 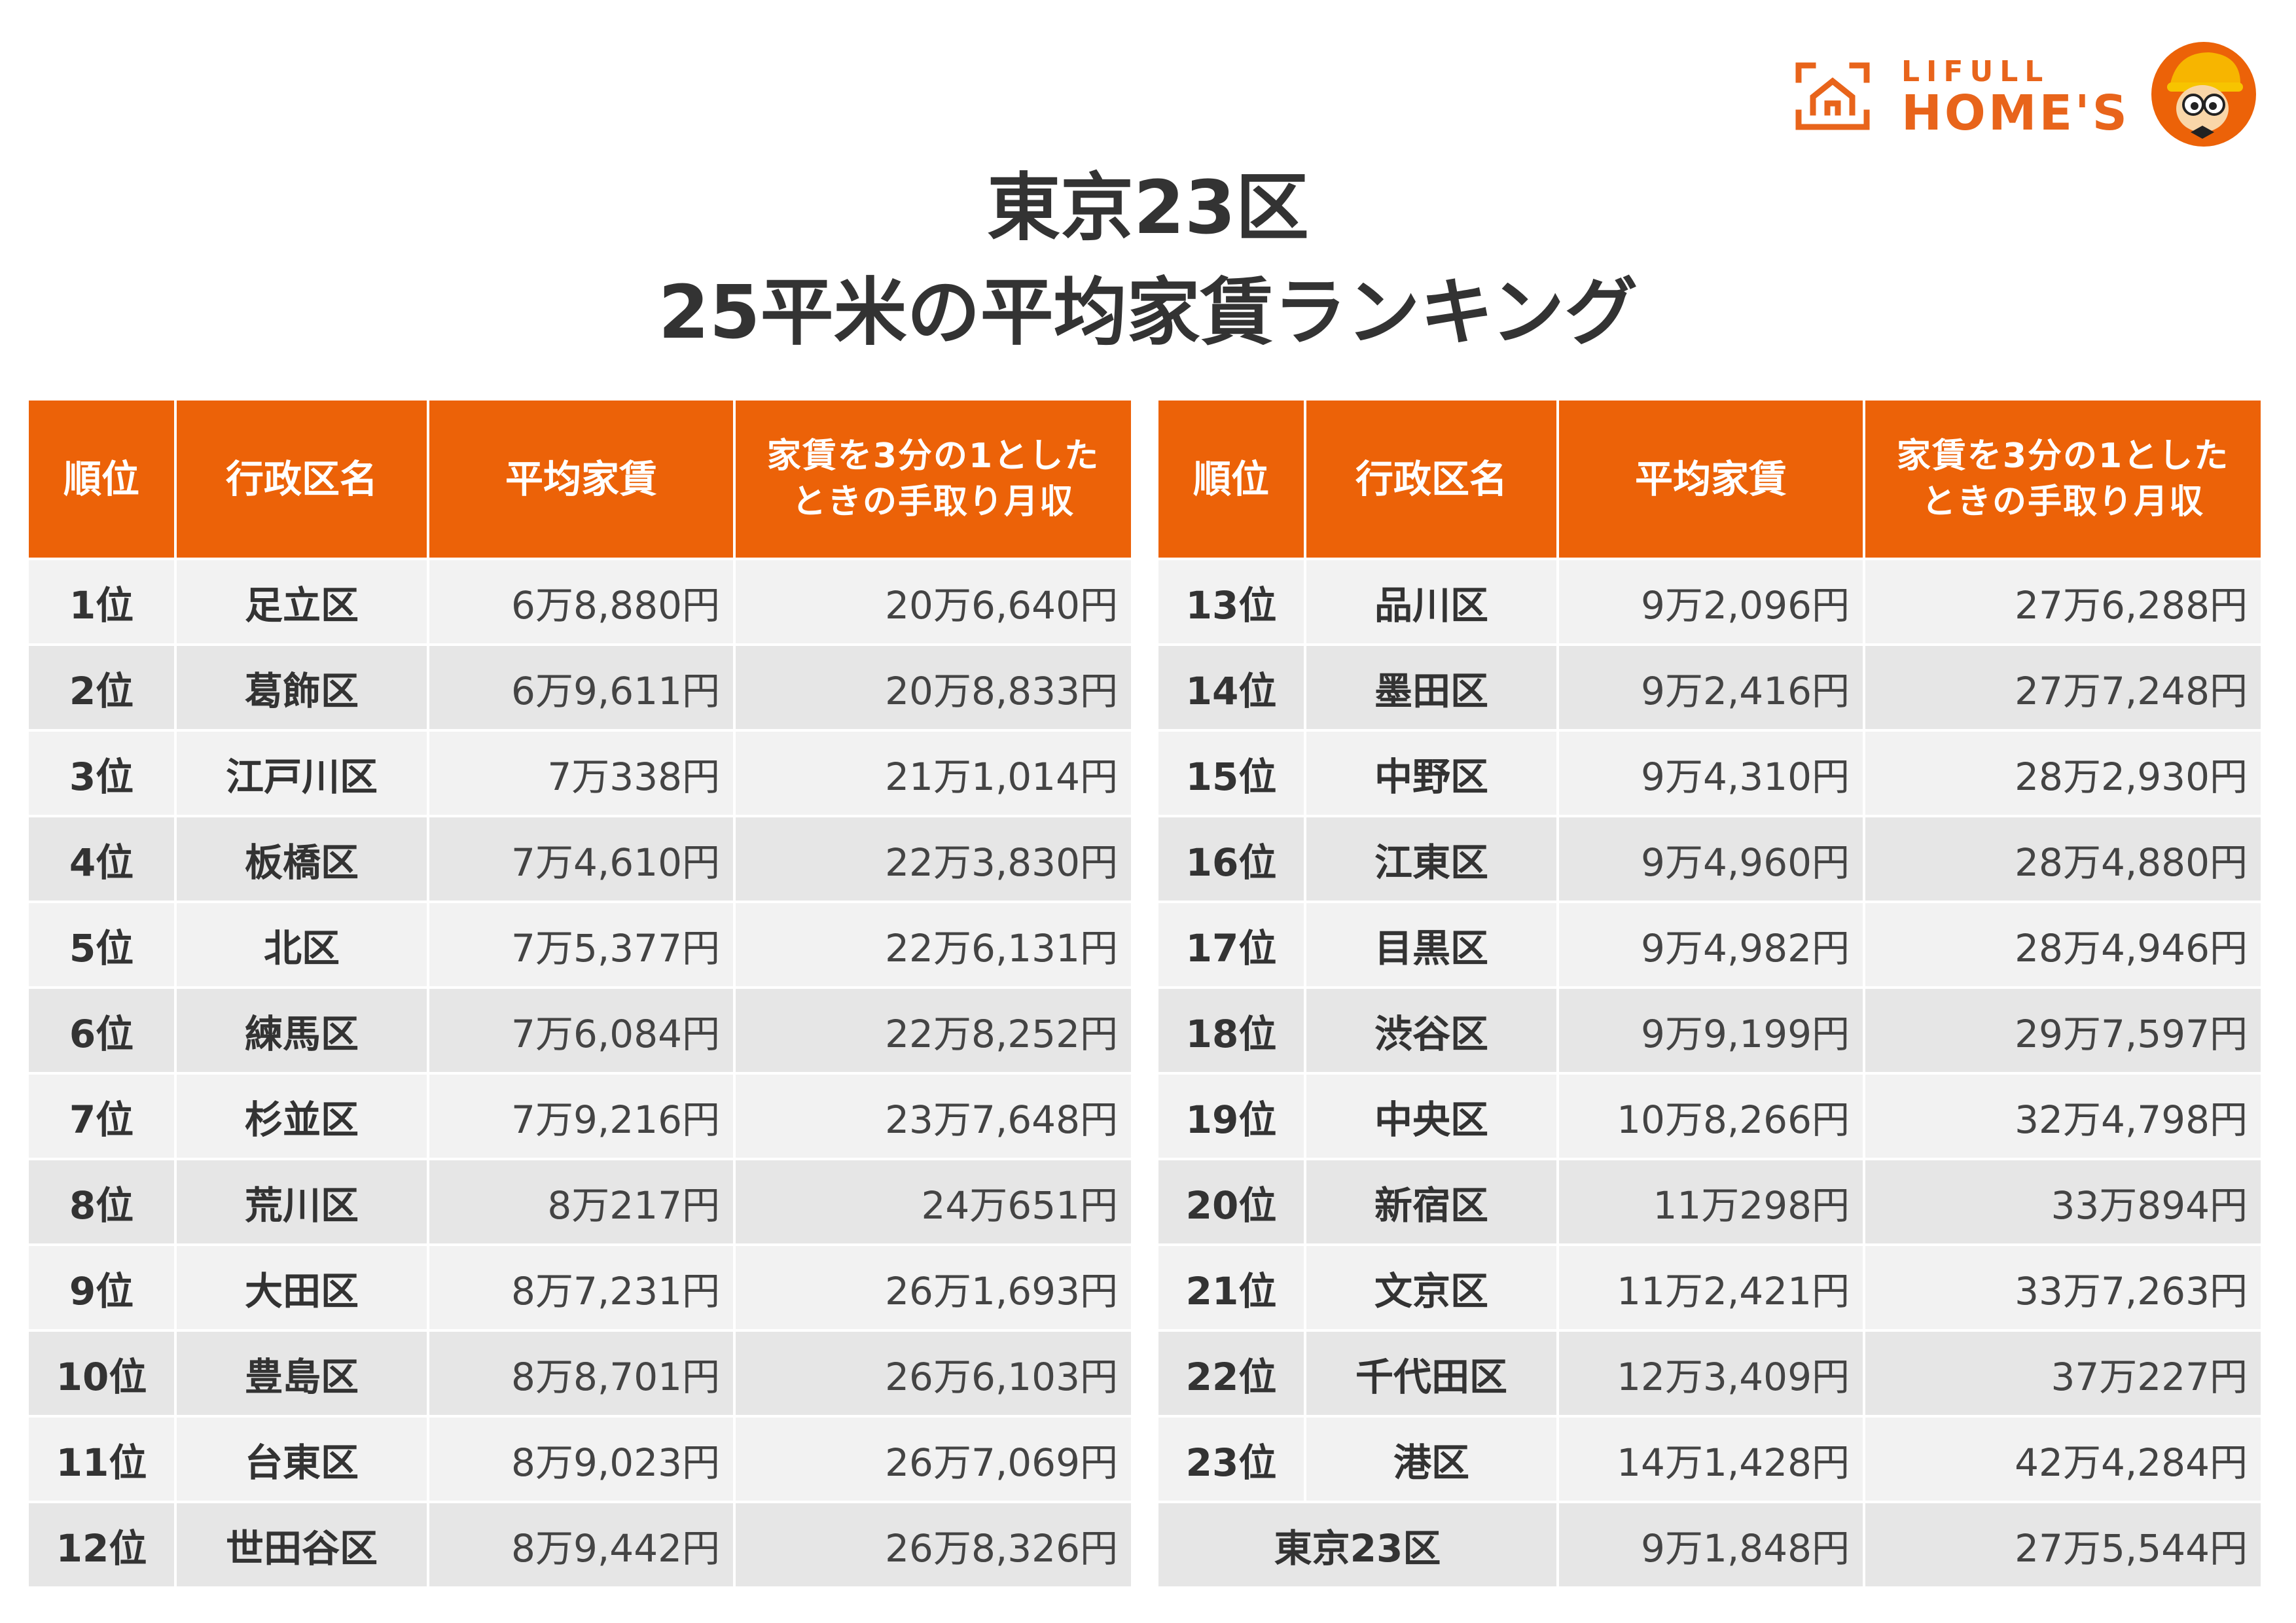 What do you see at coordinates (1231, 1030) in the screenshot?
I see `rank-cell: 18位` at bounding box center [1231, 1030].